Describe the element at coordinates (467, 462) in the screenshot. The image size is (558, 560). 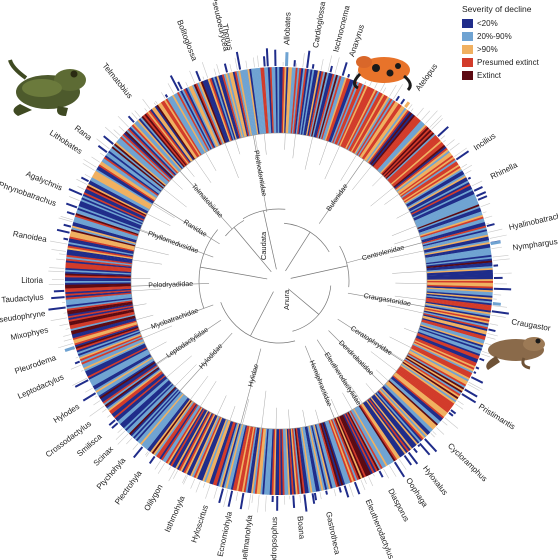
I see `genus-label: Cycloramphus` at that location.